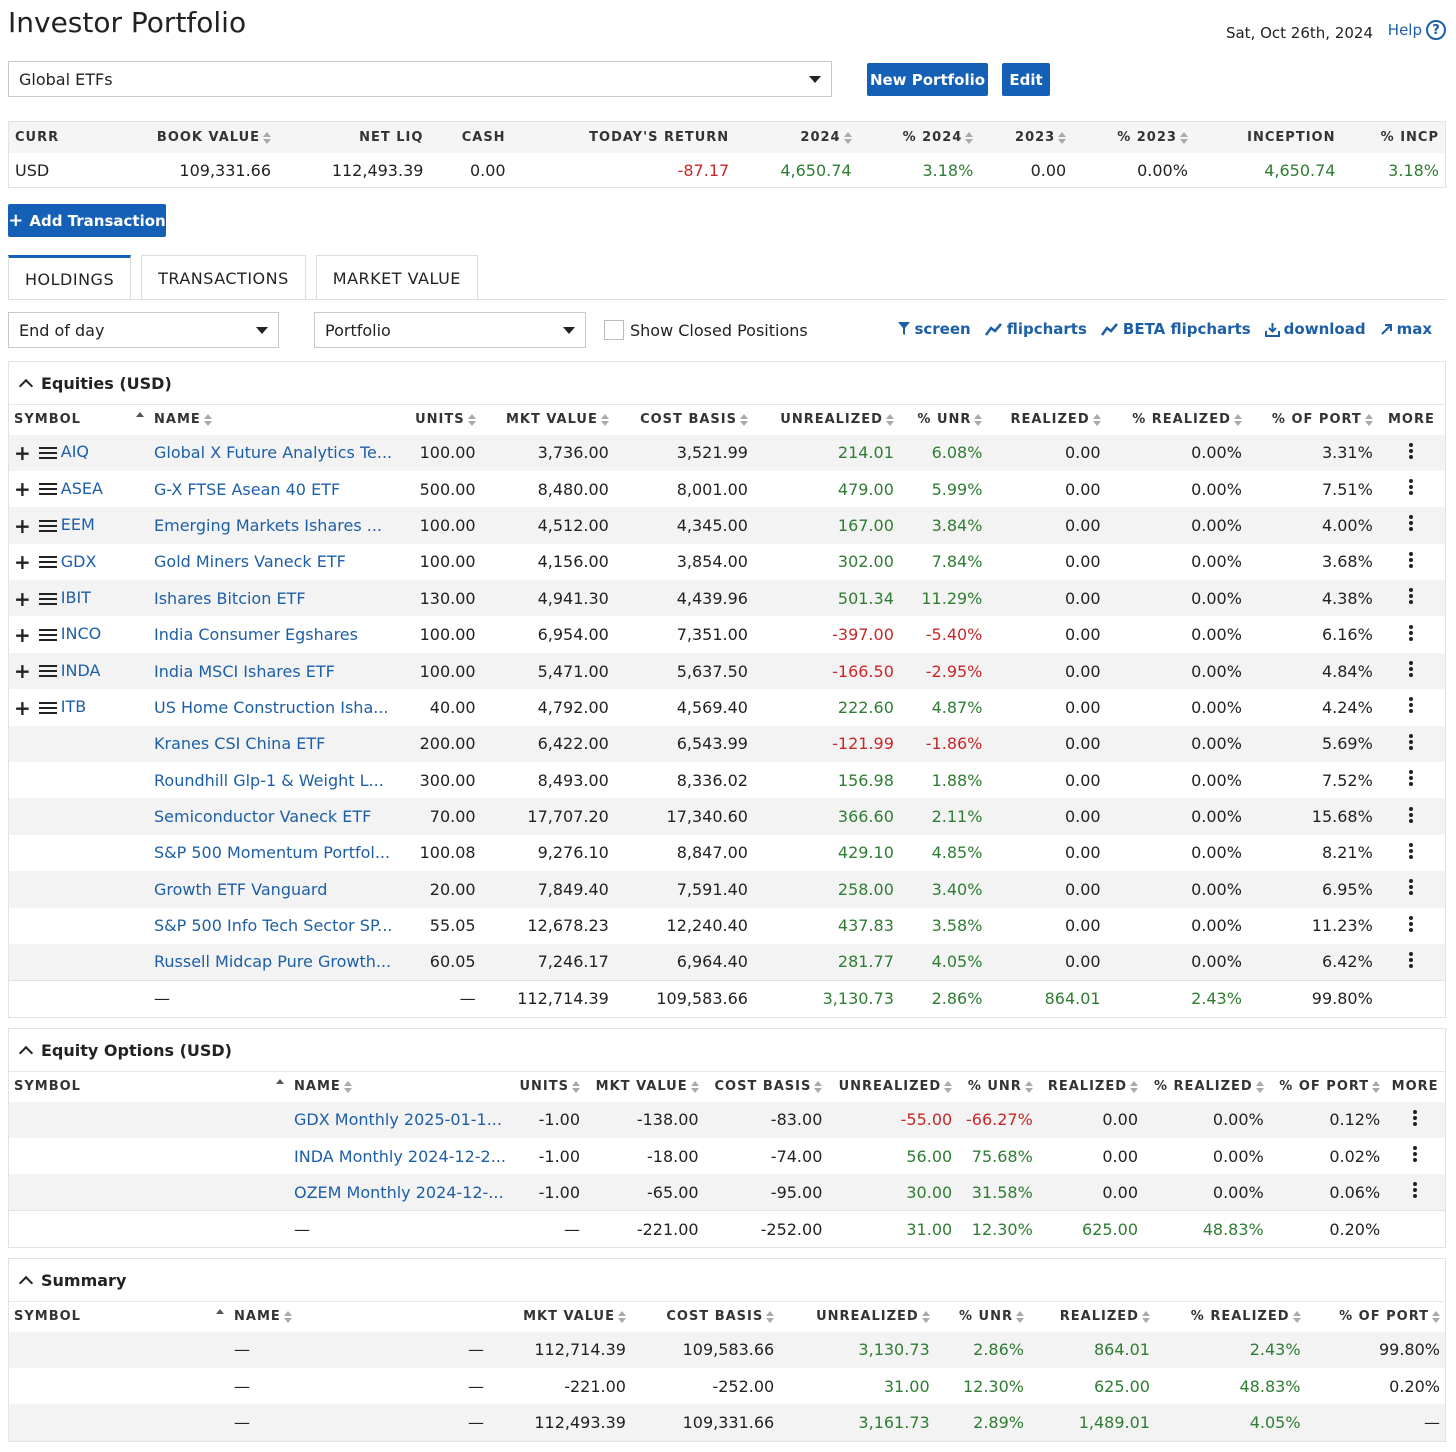 Image resolution: width=1456 pixels, height=1452 pixels. I want to click on max-link: max, so click(1406, 329).